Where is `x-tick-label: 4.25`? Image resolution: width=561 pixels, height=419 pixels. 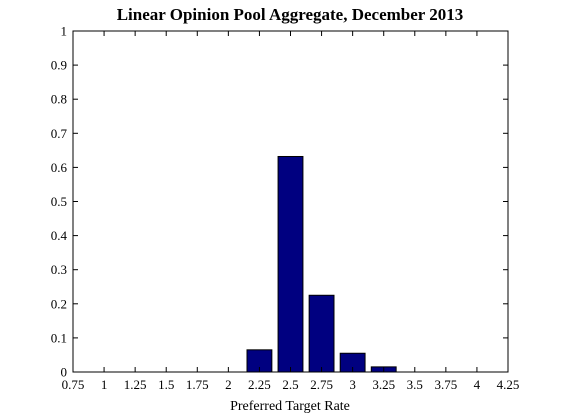
x-tick-label: 4.25 is located at coordinates (508, 384).